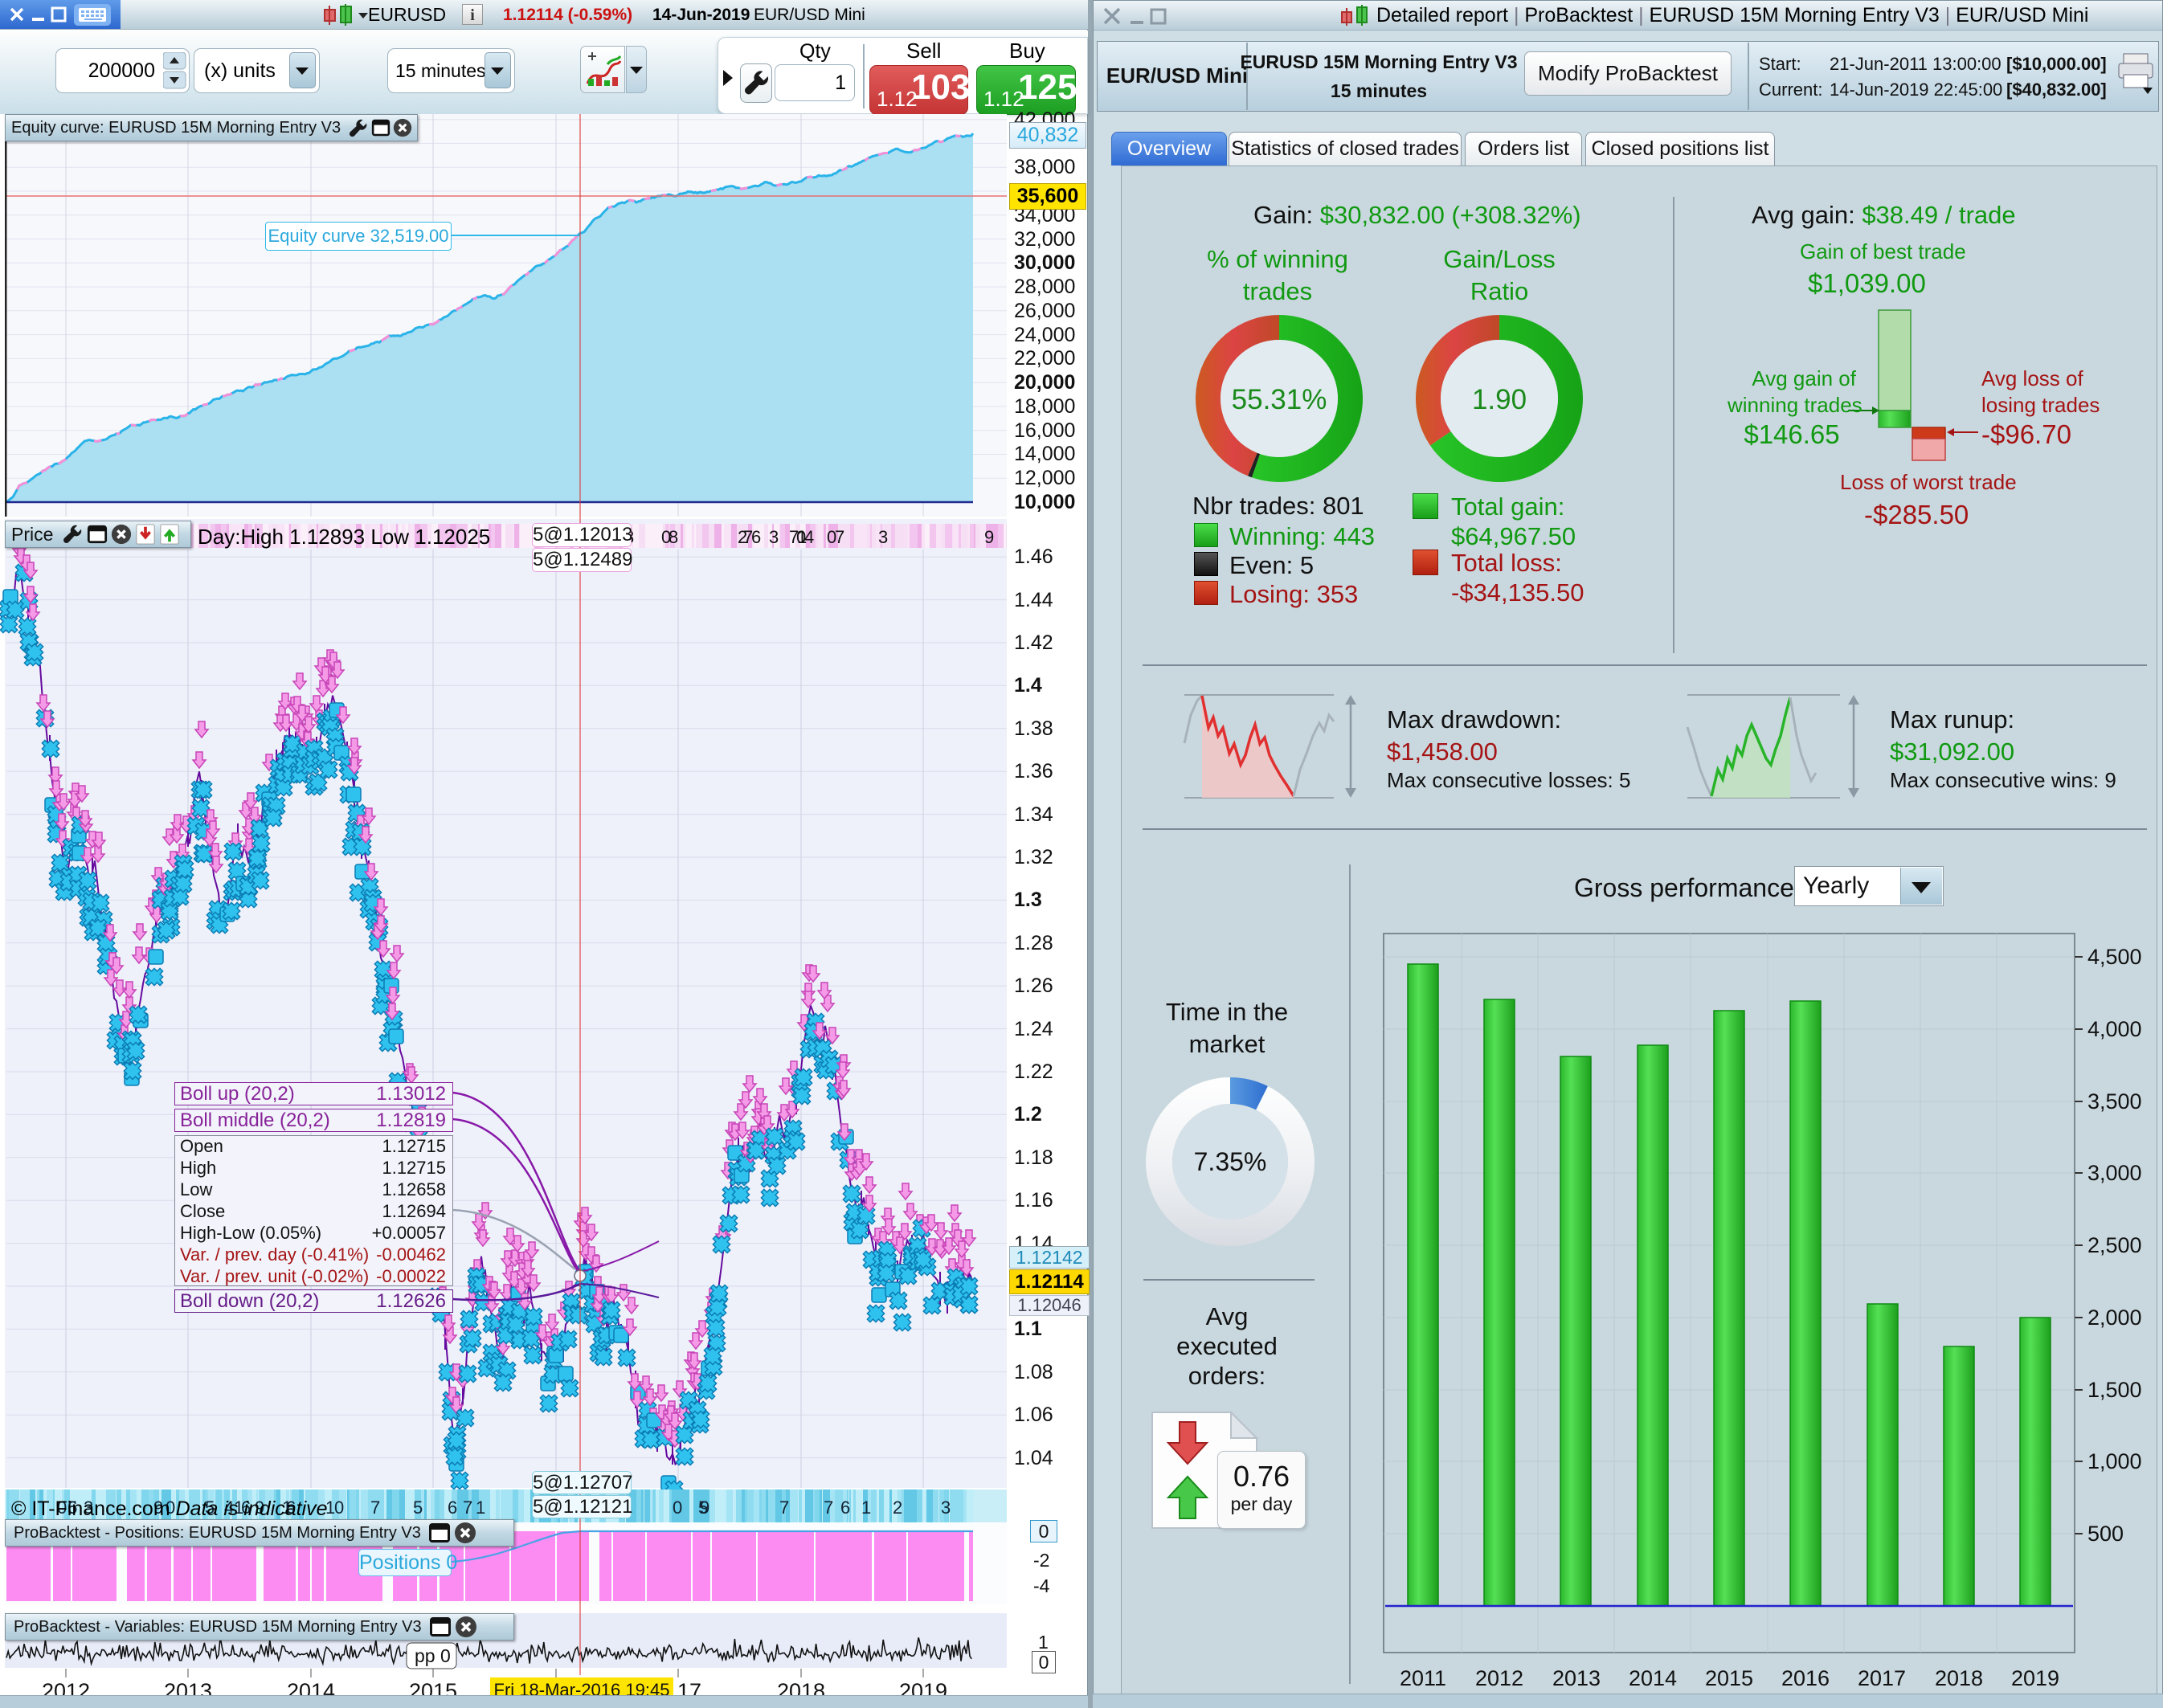  Describe the element at coordinates (1729, 1678) in the screenshot. I see `svg-text: 2015` at that location.